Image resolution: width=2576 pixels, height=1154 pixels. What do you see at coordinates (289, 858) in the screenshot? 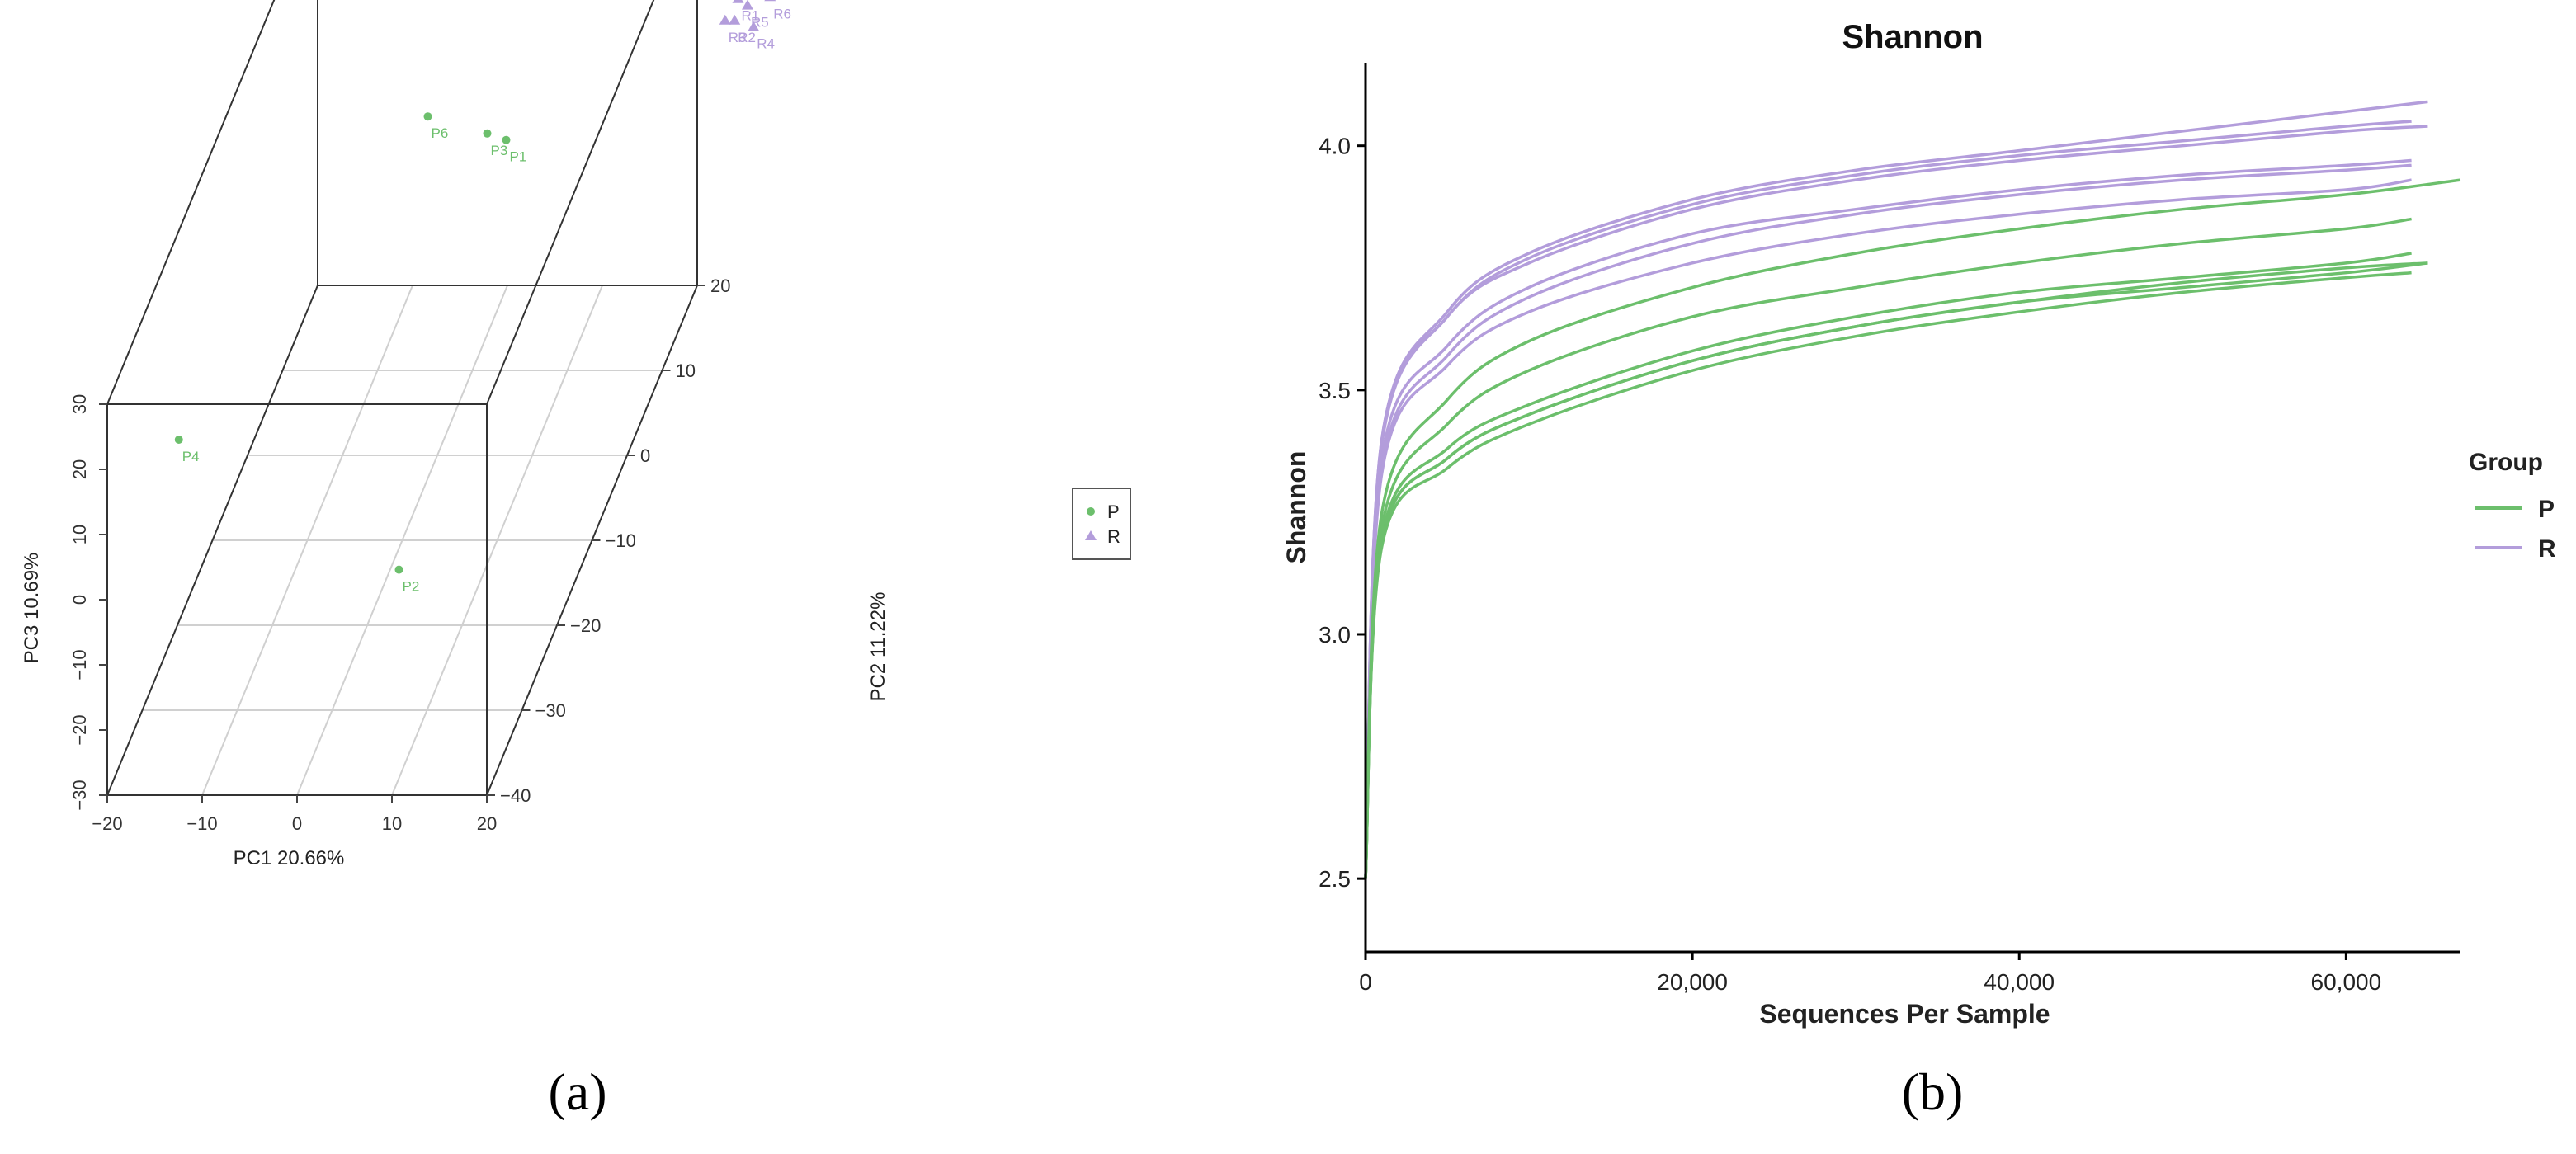
I see `x-axis-title: PC1 20.66%` at bounding box center [289, 858].